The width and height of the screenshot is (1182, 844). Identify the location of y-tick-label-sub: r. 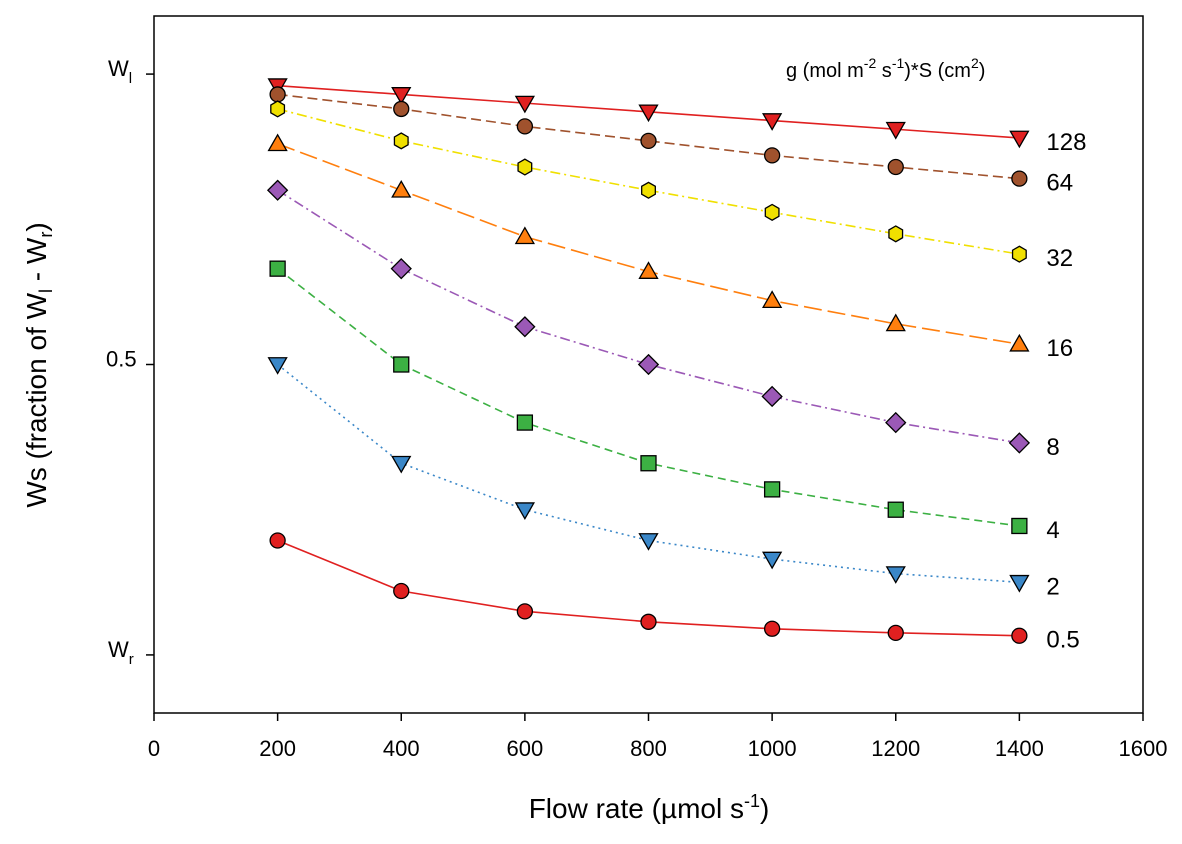
(131, 659).